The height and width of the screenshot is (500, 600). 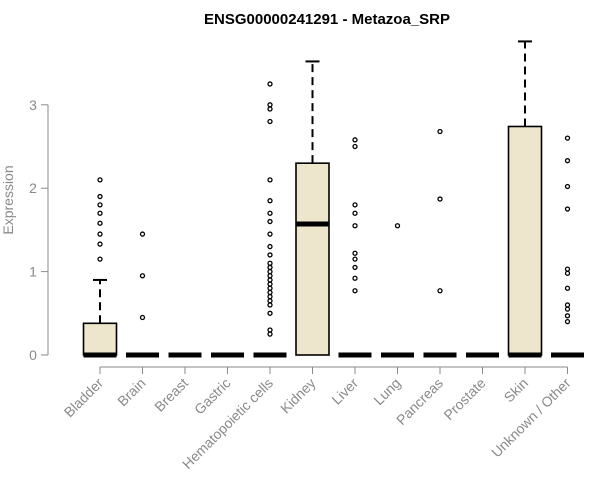 What do you see at coordinates (386, 391) in the screenshot?
I see `x-tick-label: Lung` at bounding box center [386, 391].